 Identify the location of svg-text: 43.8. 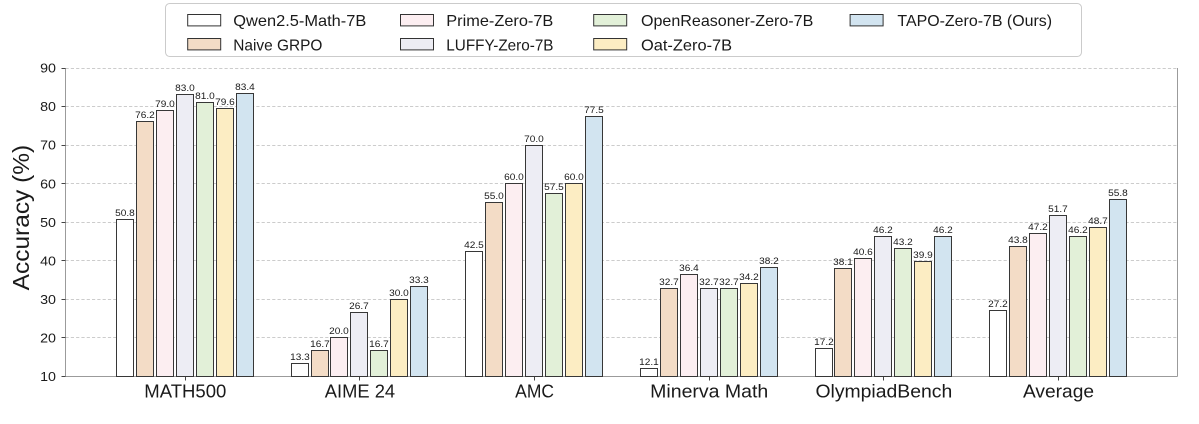
(1018, 240).